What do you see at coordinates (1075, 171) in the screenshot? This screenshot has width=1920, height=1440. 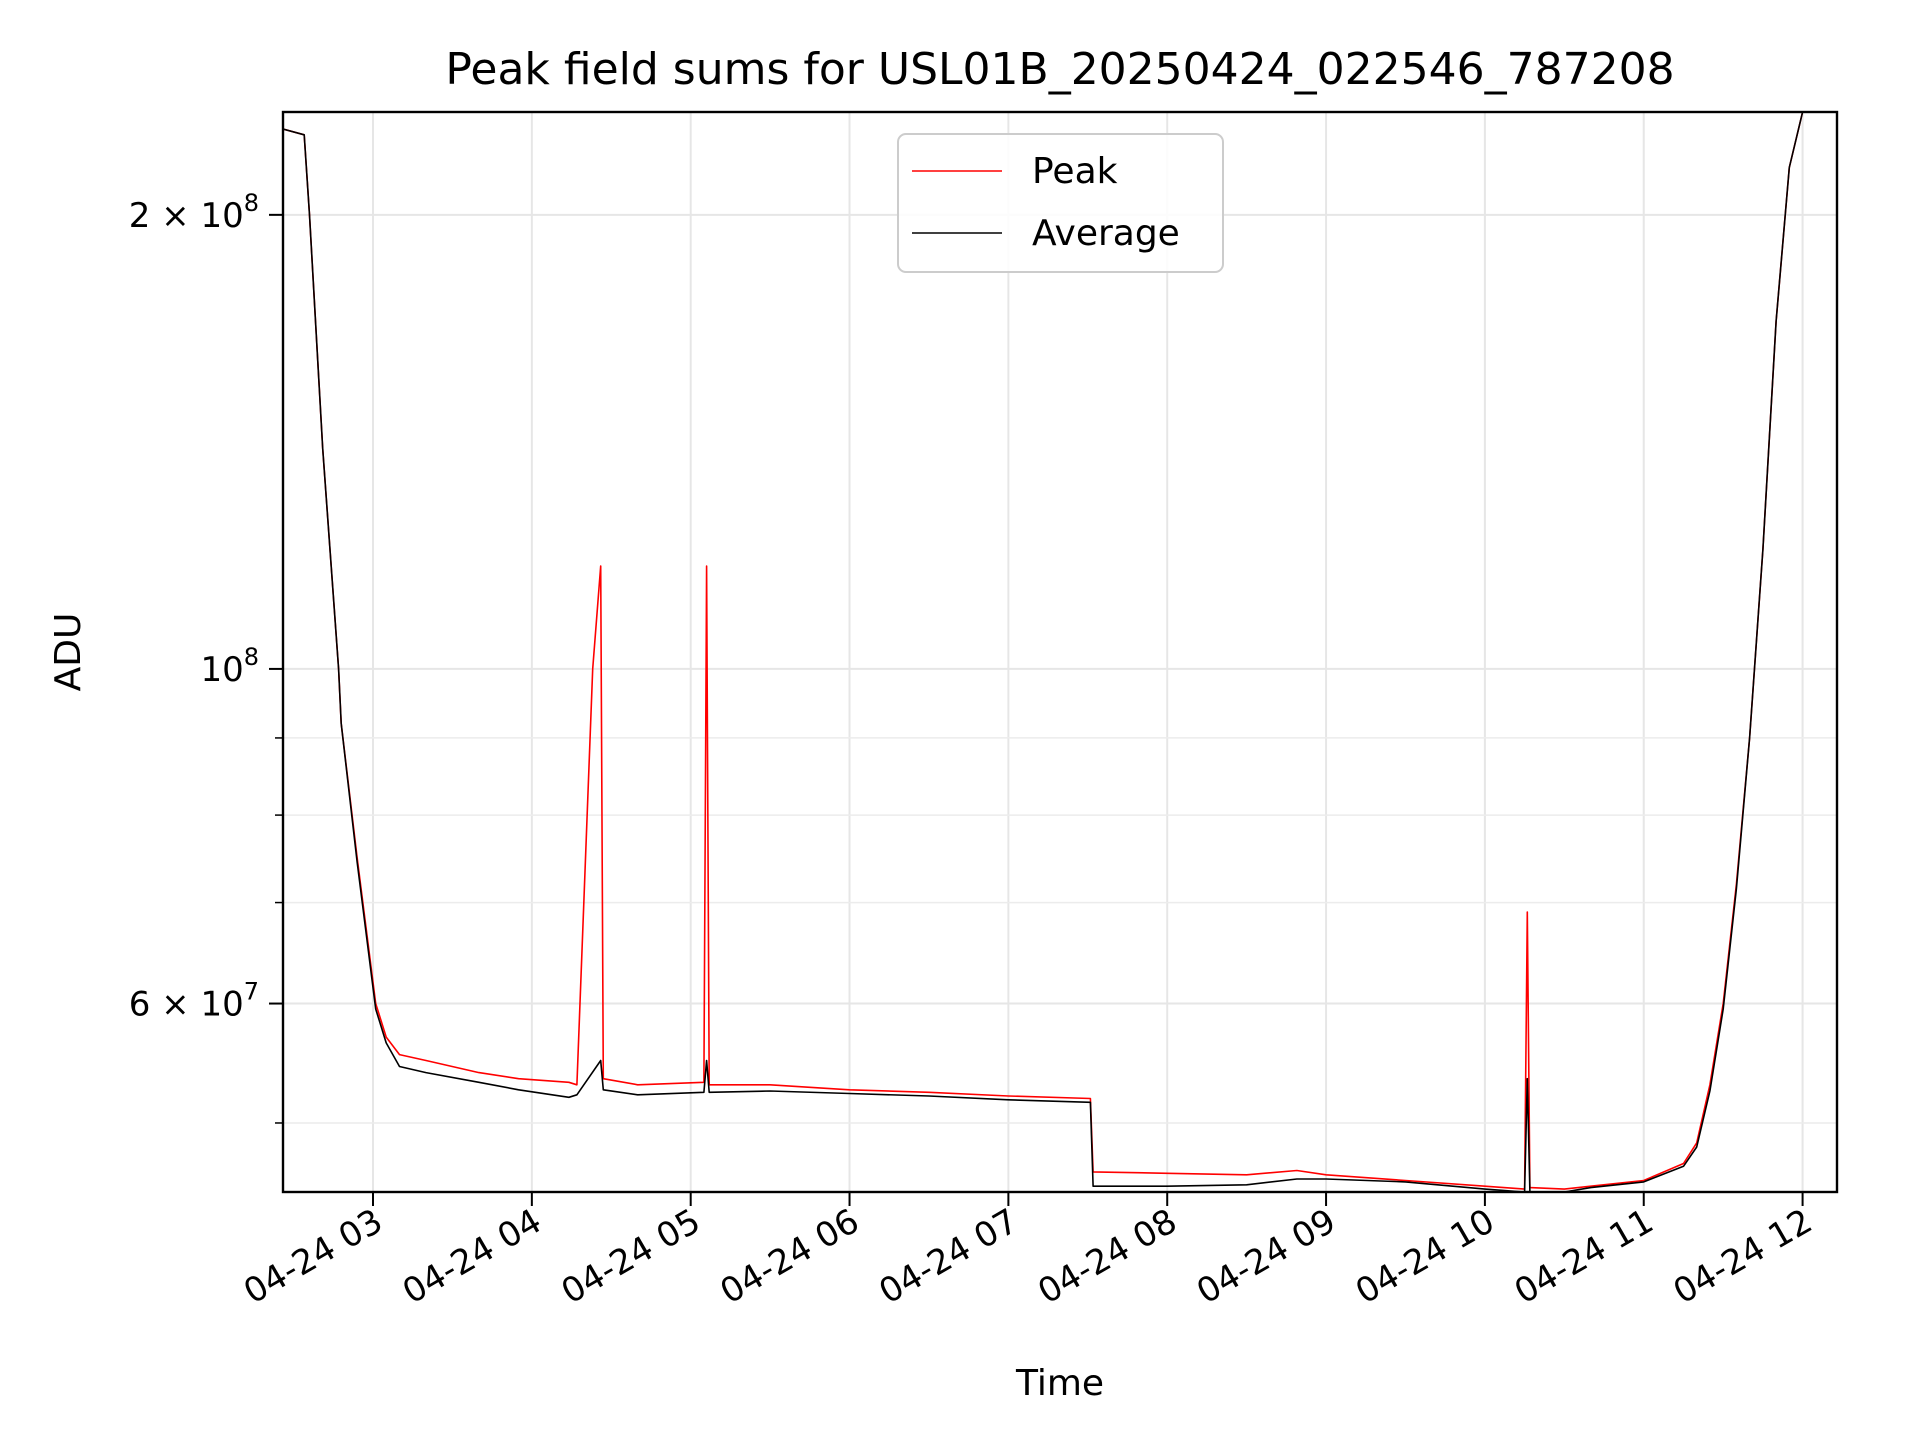 I see `legend-label-peak: Peak` at bounding box center [1075, 171].